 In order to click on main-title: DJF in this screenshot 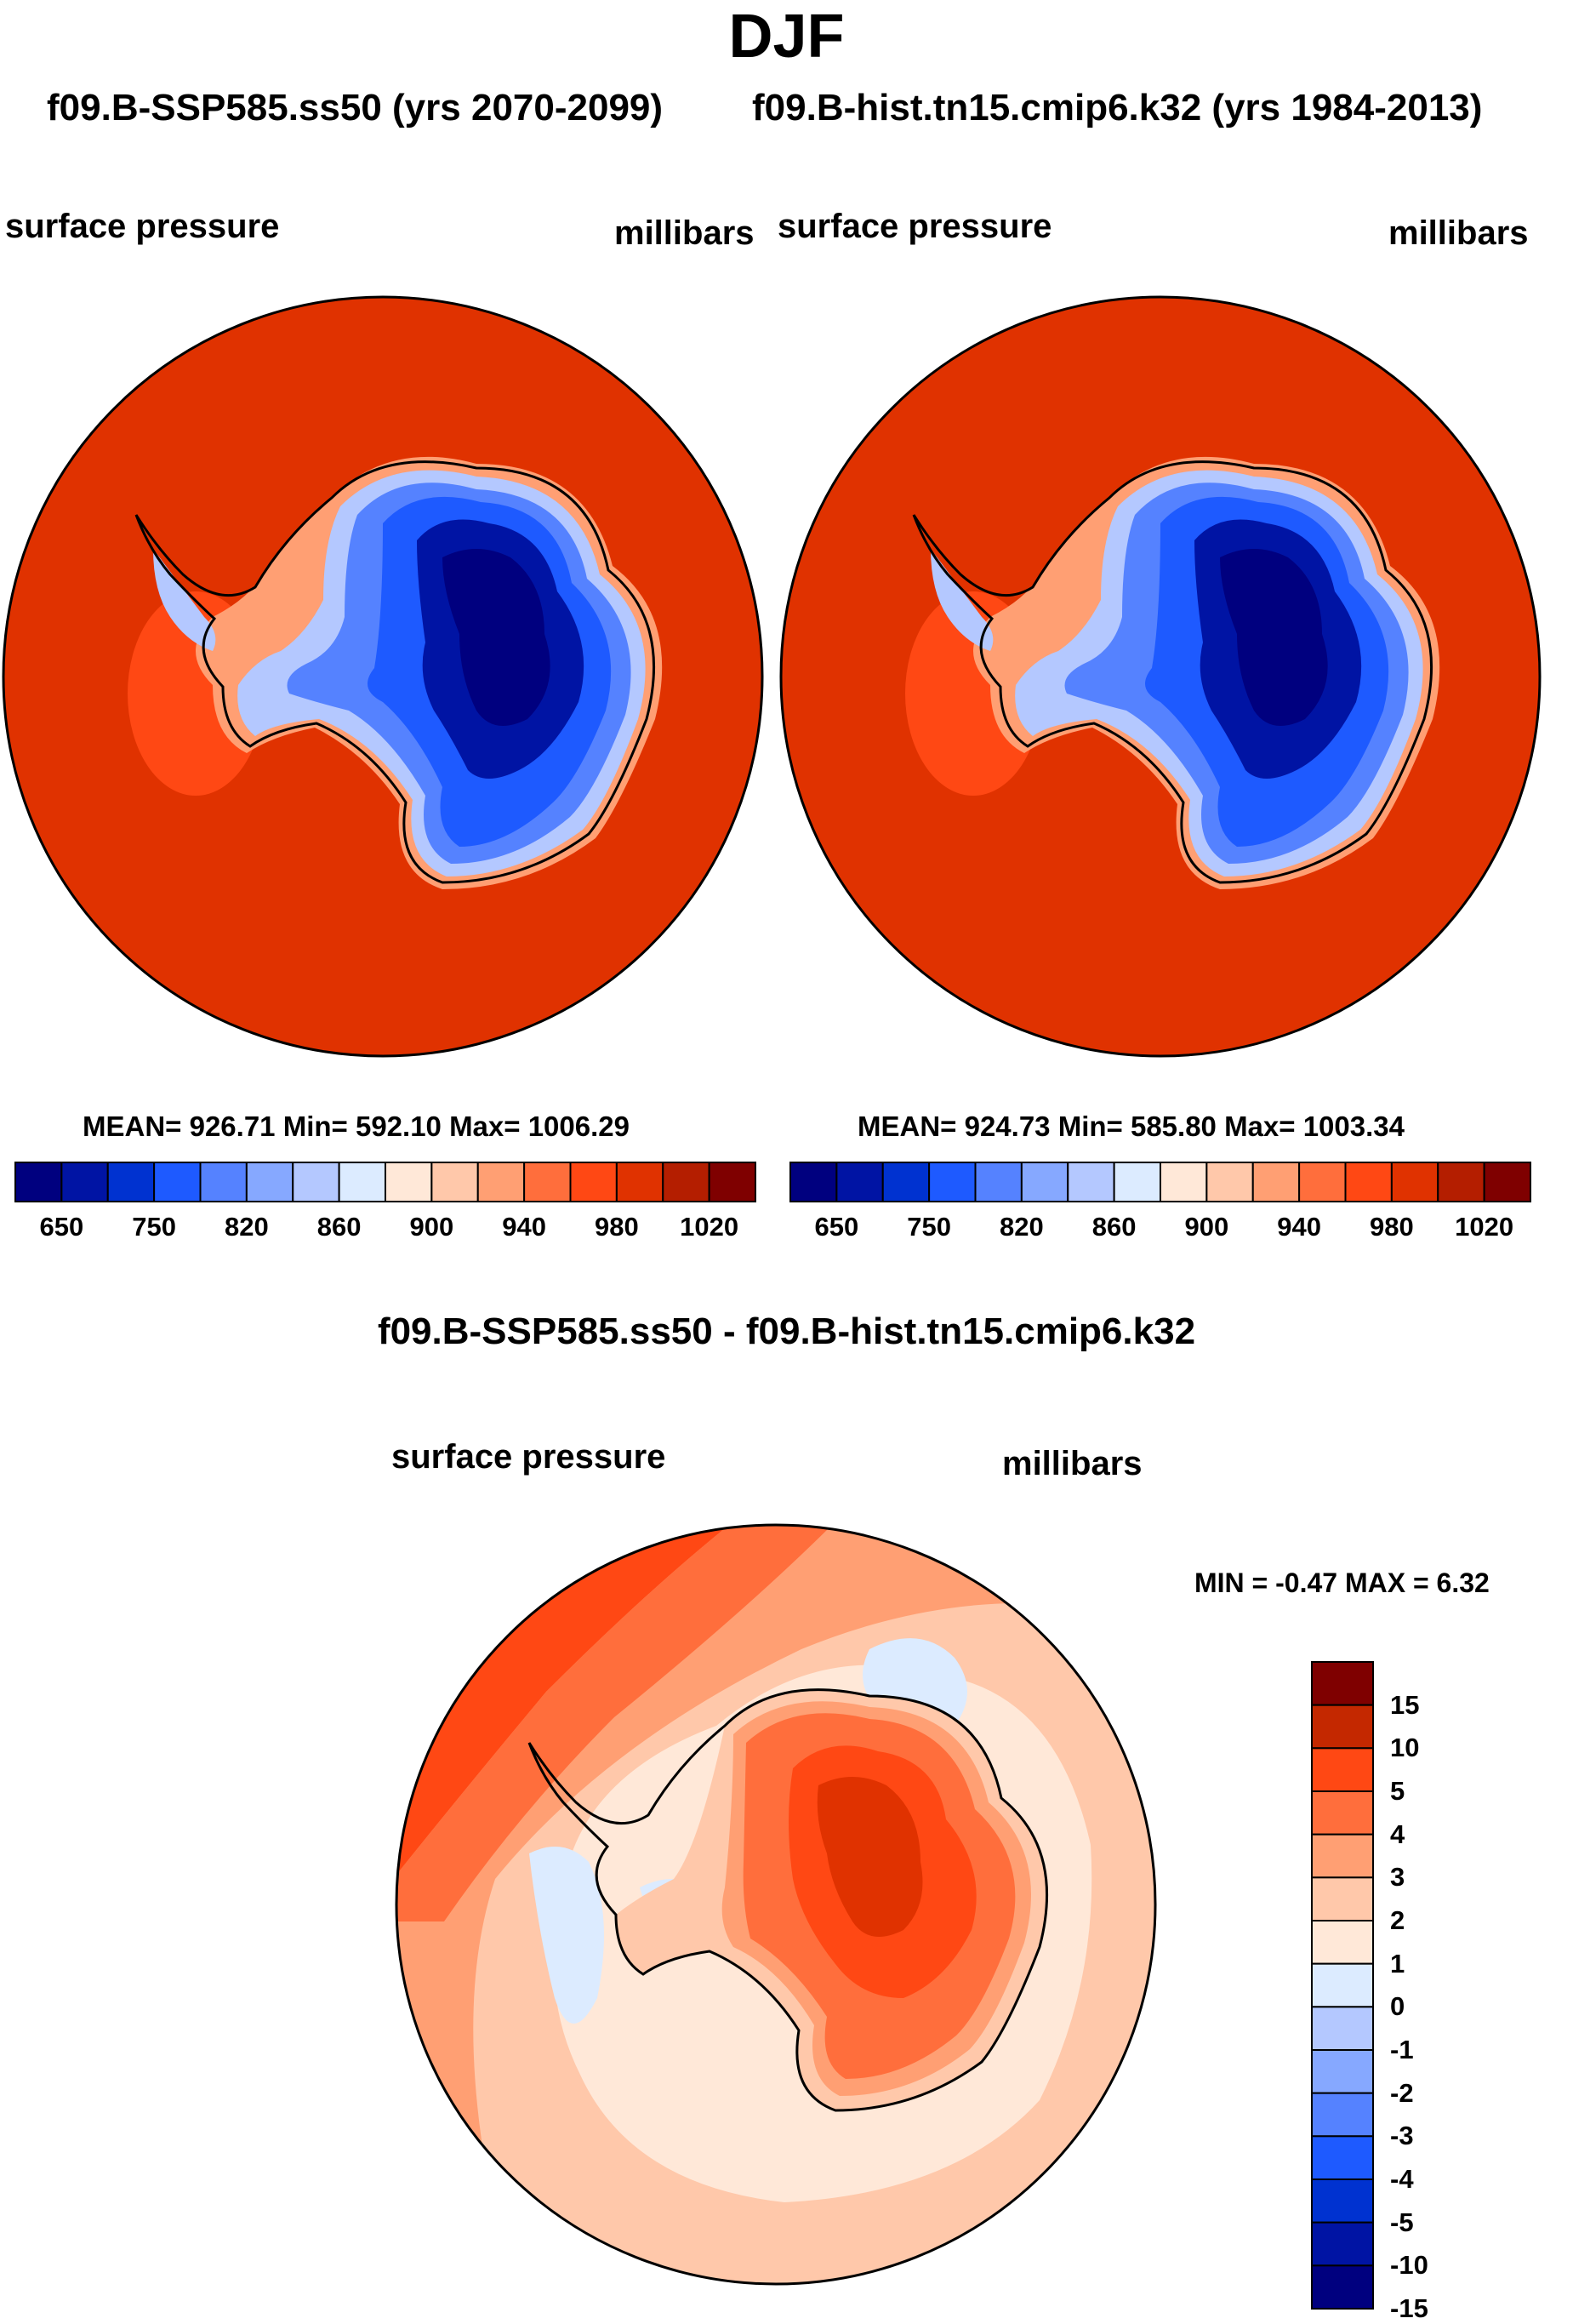, I will do `click(786, 37)`.